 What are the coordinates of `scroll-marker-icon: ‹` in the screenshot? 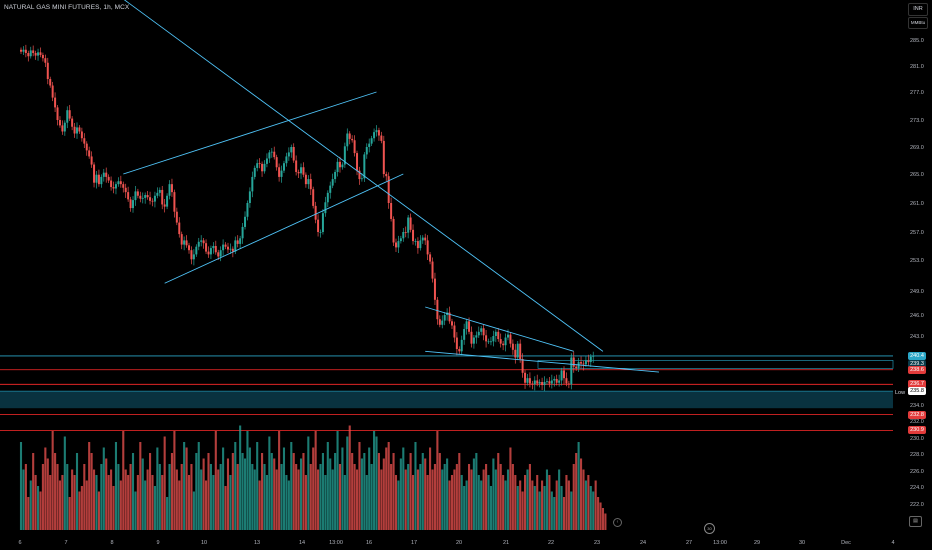 It's located at (617, 522).